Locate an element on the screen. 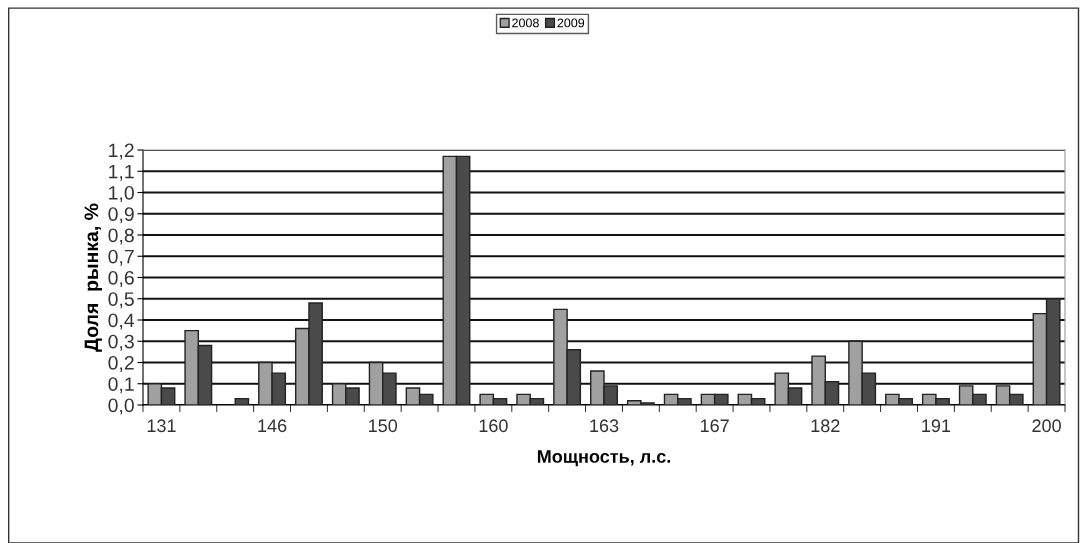  y-tick-label: 1,0 is located at coordinates (121, 194).